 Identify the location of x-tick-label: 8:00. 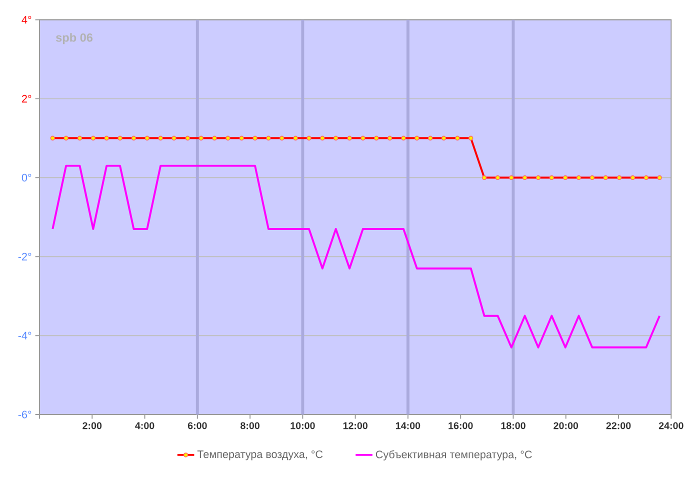
(250, 426).